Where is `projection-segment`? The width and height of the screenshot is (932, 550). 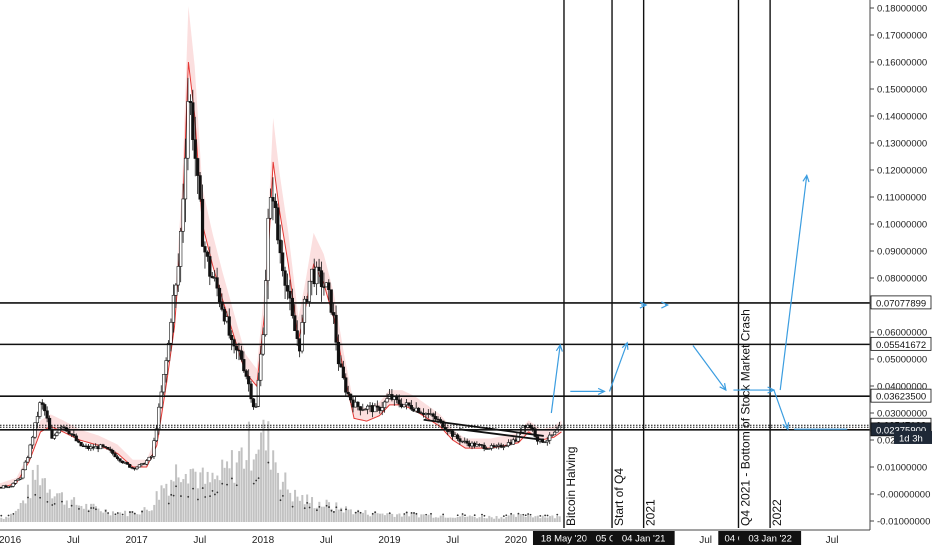 projection-segment is located at coordinates (555, 379).